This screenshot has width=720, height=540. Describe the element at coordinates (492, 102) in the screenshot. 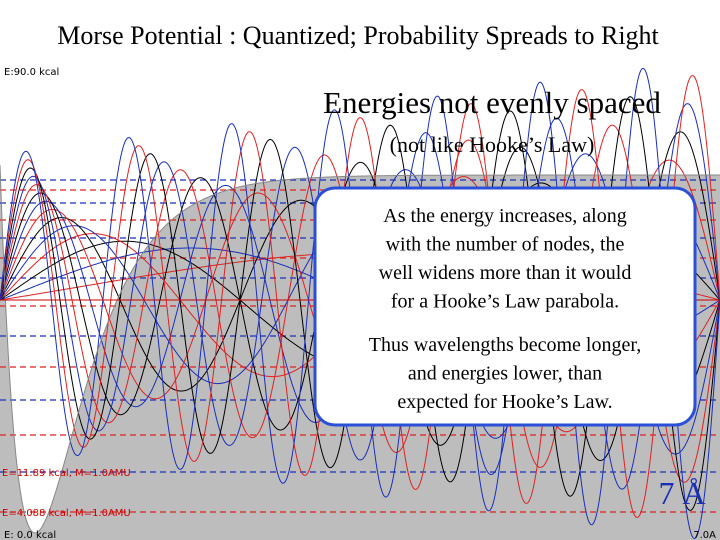

I see `headline: Energies not evenly spaced` at that location.